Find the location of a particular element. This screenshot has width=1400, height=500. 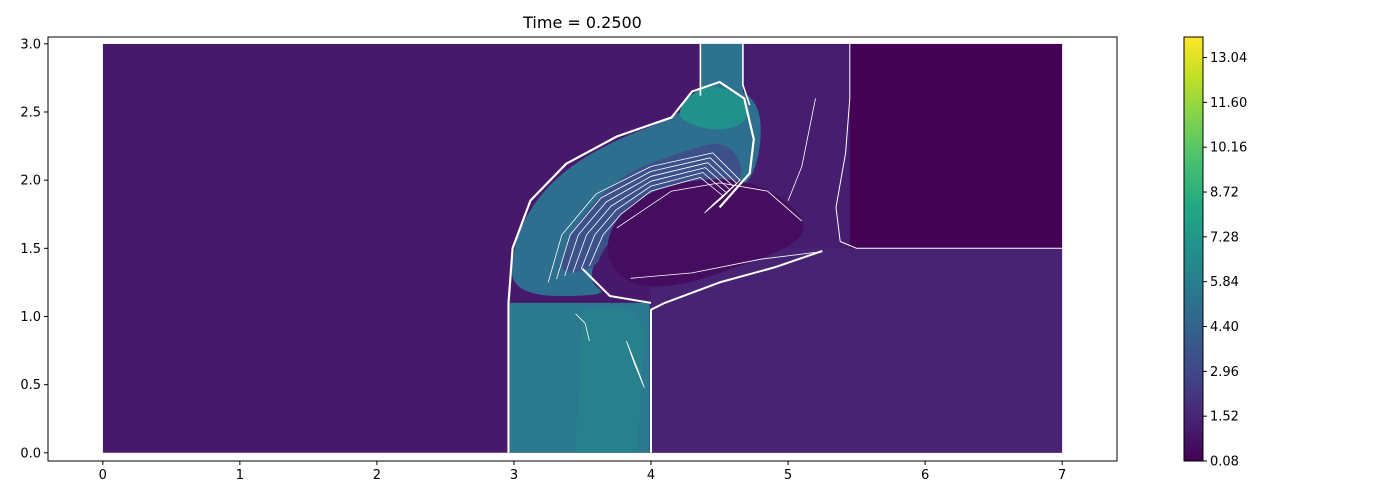

colorbar-tick-label: 7.28 is located at coordinates (1224, 237).